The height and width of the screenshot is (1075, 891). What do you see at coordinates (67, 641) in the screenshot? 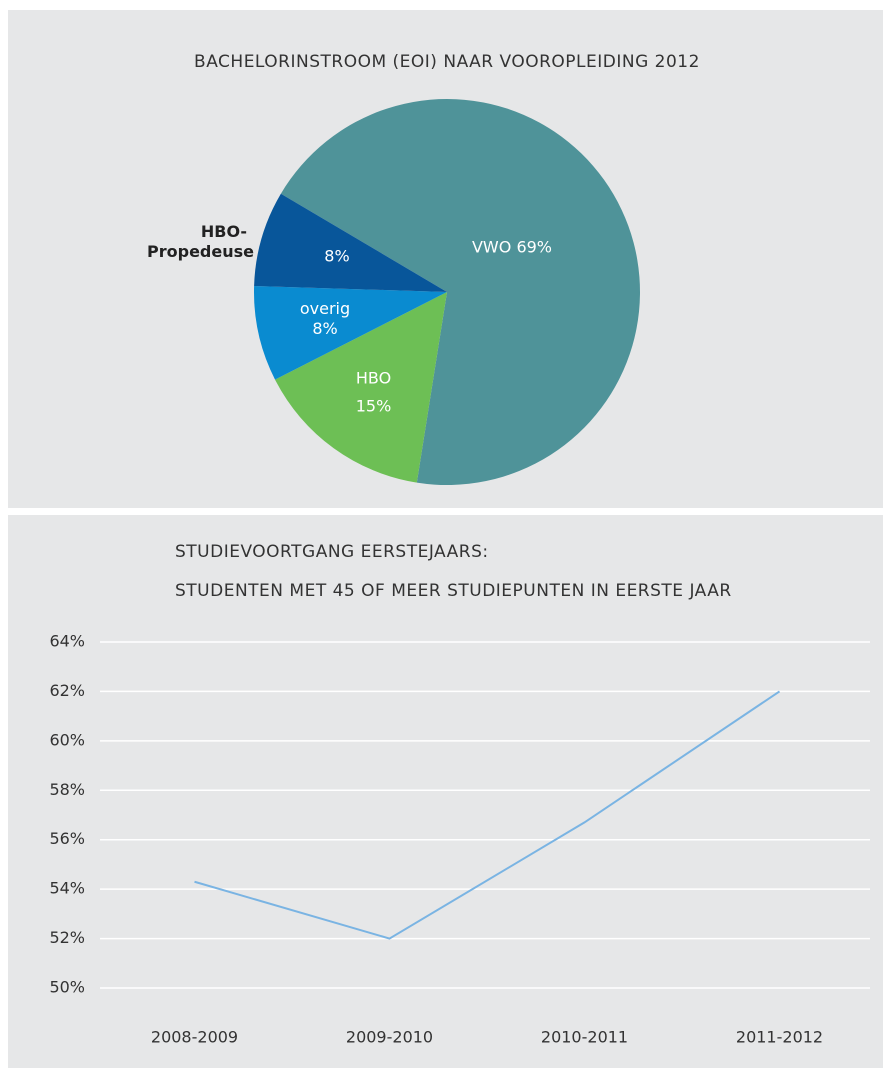
I see `y-tick-label: 64%` at bounding box center [67, 641].